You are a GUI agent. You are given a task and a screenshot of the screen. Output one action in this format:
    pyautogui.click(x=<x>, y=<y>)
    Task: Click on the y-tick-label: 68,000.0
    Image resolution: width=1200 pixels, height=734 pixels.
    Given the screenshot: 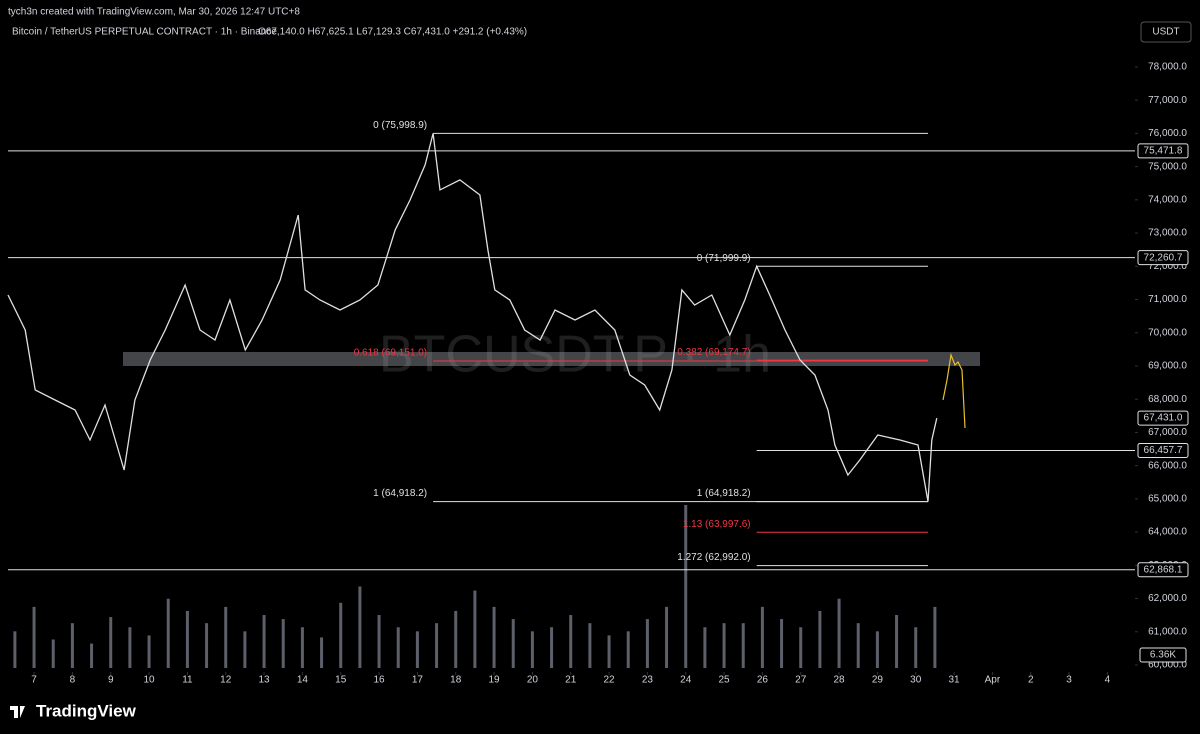 What is the action you would take?
    pyautogui.click(x=1167, y=399)
    